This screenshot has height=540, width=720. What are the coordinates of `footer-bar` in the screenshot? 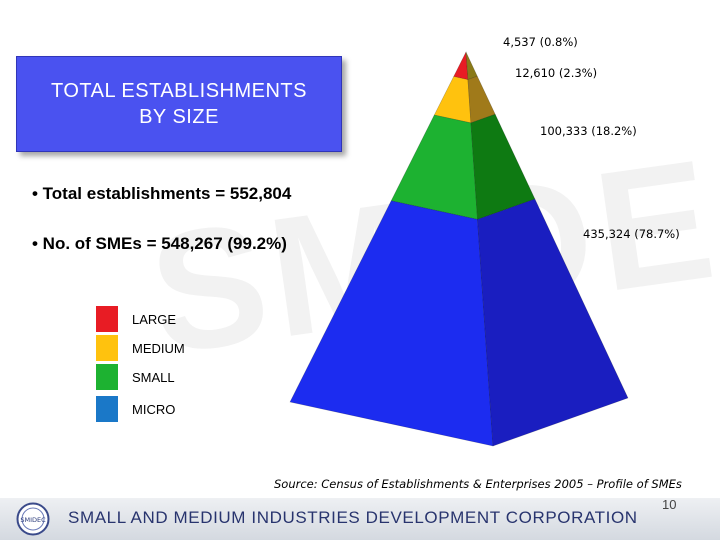 It's located at (360, 519).